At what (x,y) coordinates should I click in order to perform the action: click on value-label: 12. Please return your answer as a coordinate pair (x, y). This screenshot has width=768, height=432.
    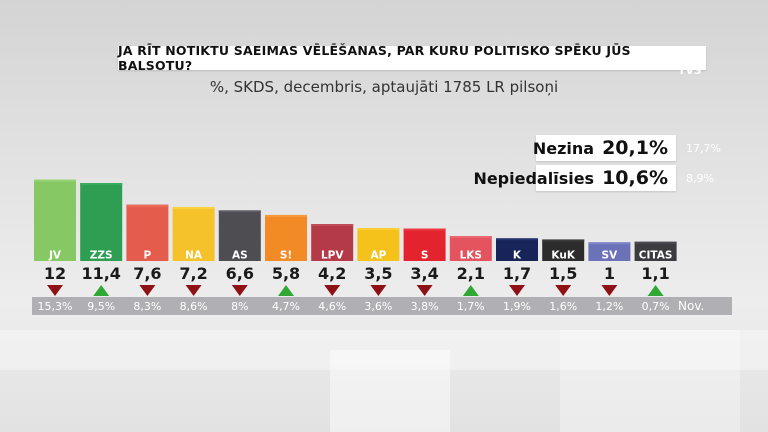
    Looking at the image, I should click on (55, 273).